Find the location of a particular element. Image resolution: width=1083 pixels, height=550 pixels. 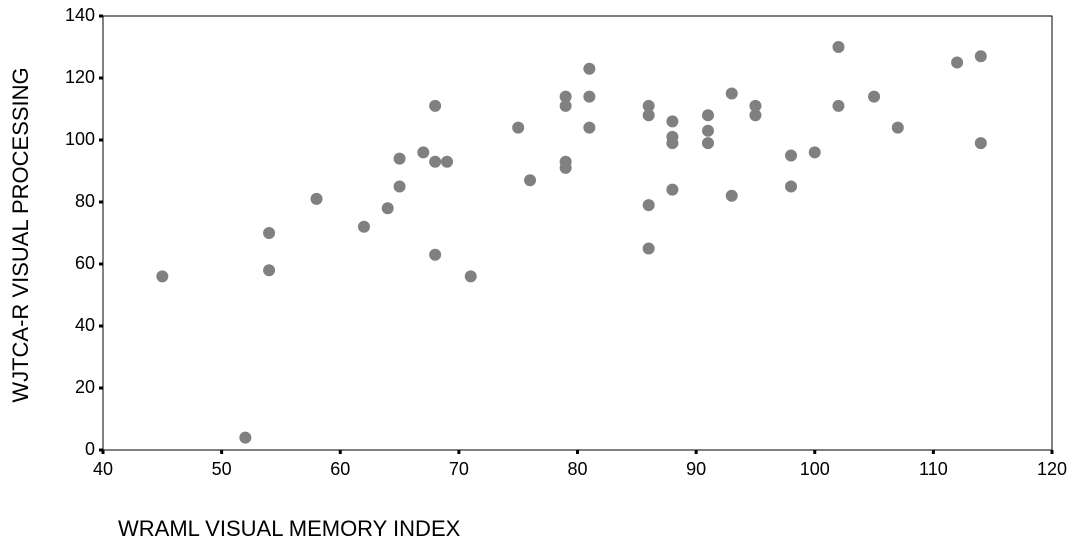

y-tick-label: 80 is located at coordinates (85, 201).